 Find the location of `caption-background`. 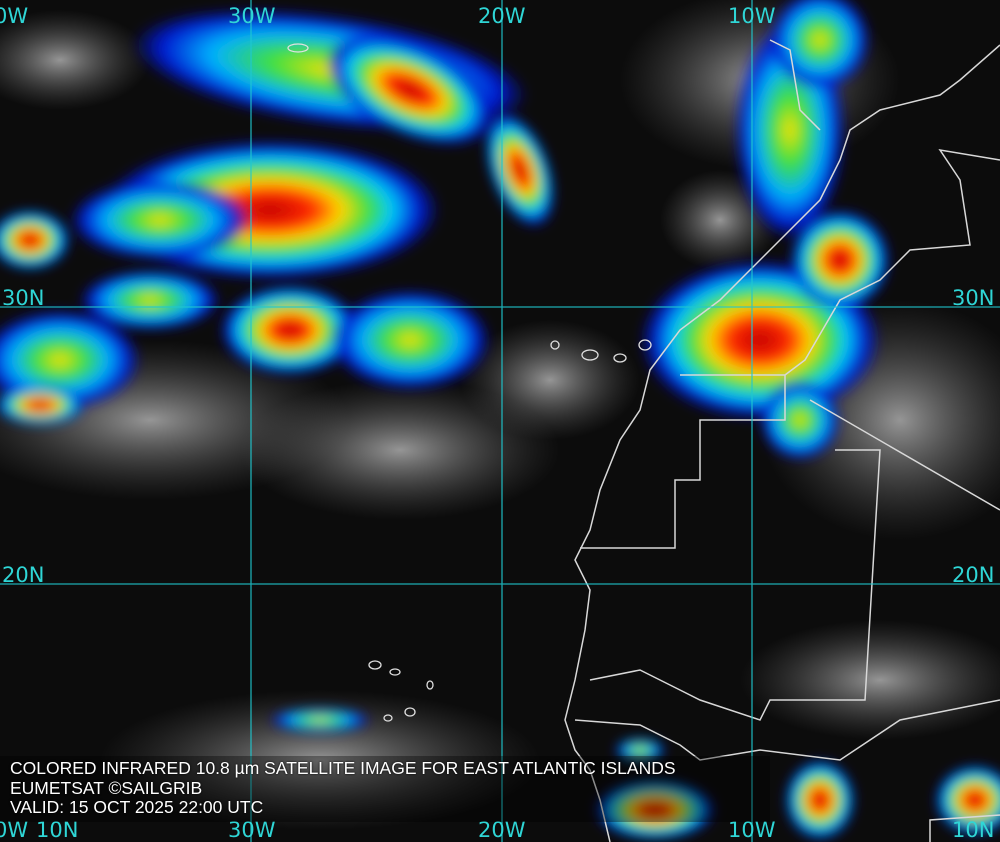

caption-background is located at coordinates (385, 789).